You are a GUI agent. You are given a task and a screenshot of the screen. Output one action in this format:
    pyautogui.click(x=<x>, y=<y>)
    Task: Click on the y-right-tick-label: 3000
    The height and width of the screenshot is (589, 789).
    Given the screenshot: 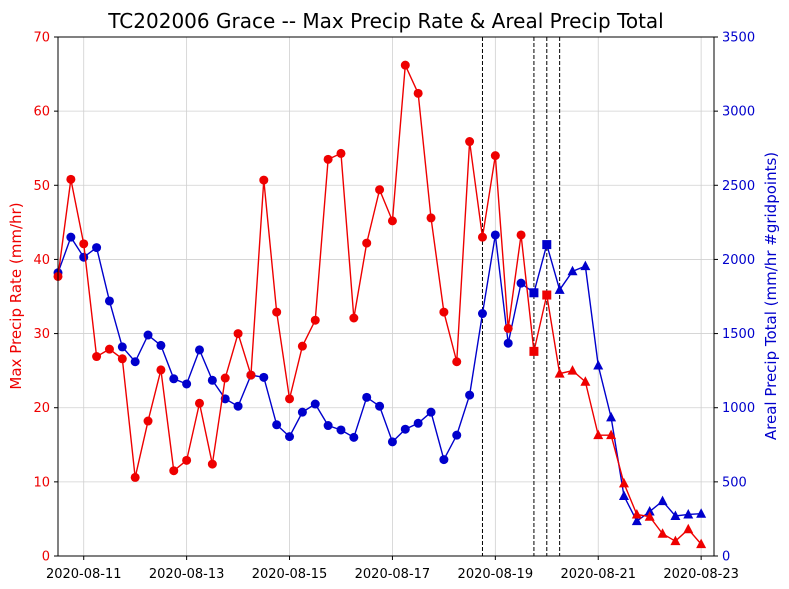 What is the action you would take?
    pyautogui.click(x=738, y=112)
    